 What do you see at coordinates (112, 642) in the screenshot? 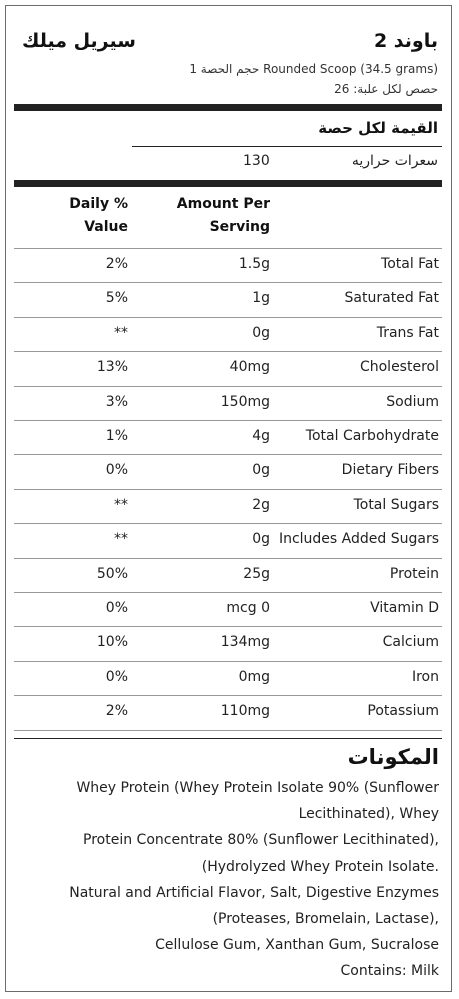
I see `nutrient-daily-value: 10%` at bounding box center [112, 642].